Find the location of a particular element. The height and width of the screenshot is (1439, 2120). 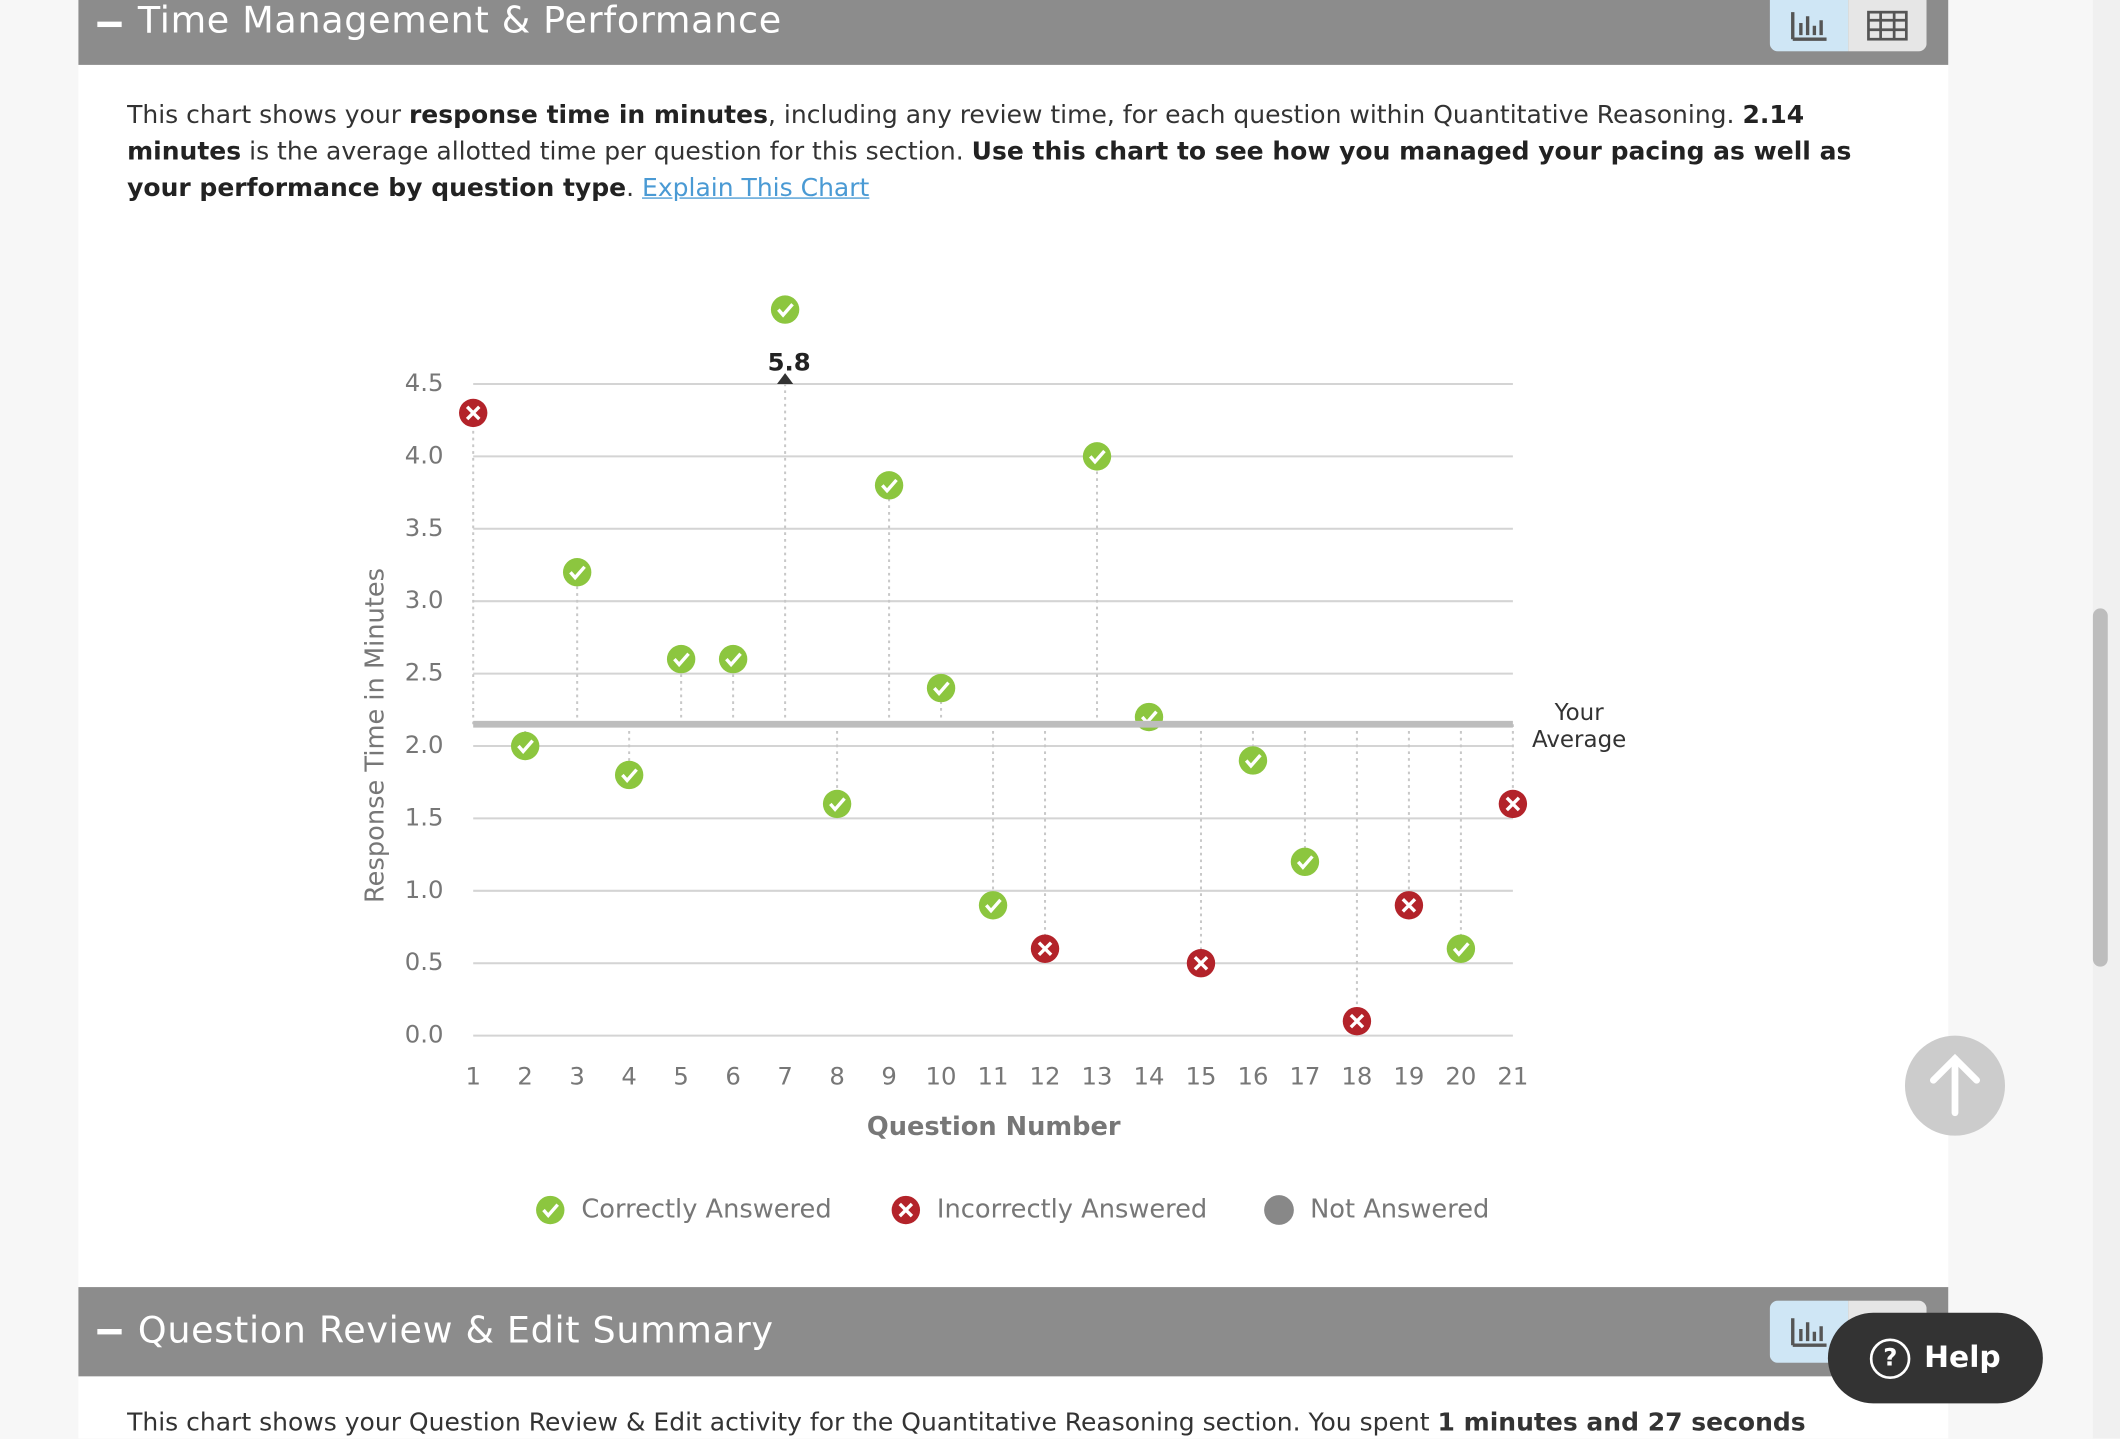

text: 1 minutes and 27 seconds is located at coordinates (1621, 1423).